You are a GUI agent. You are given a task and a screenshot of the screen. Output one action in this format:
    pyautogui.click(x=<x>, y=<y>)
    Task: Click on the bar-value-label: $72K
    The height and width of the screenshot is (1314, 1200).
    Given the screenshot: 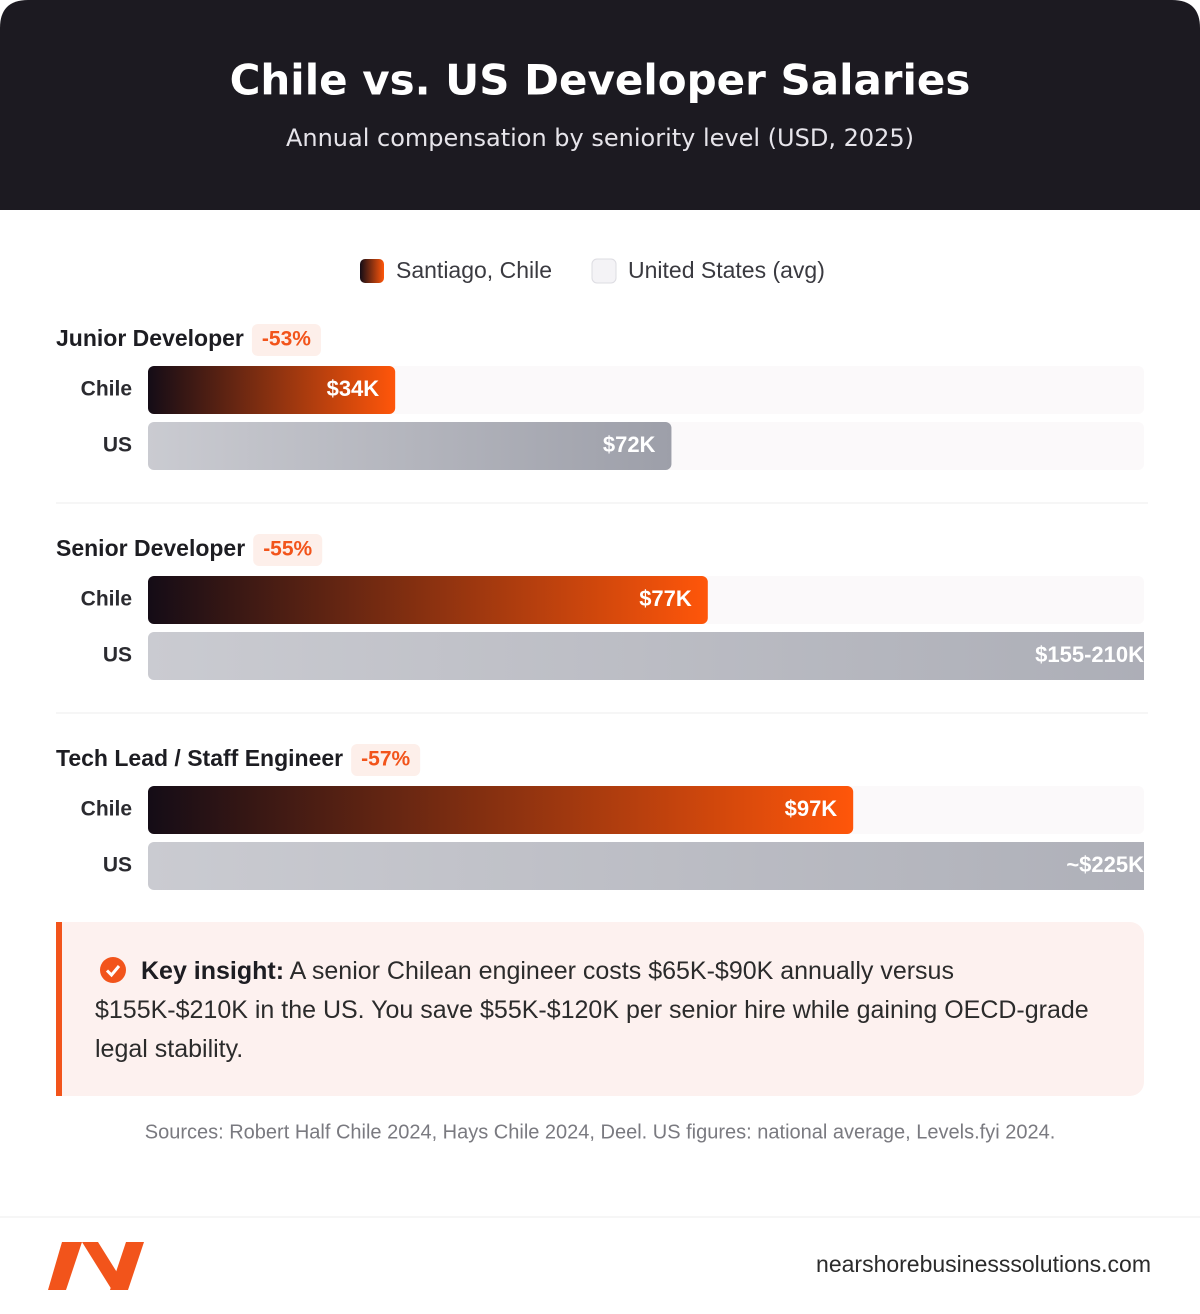 What is the action you would take?
    pyautogui.click(x=629, y=444)
    